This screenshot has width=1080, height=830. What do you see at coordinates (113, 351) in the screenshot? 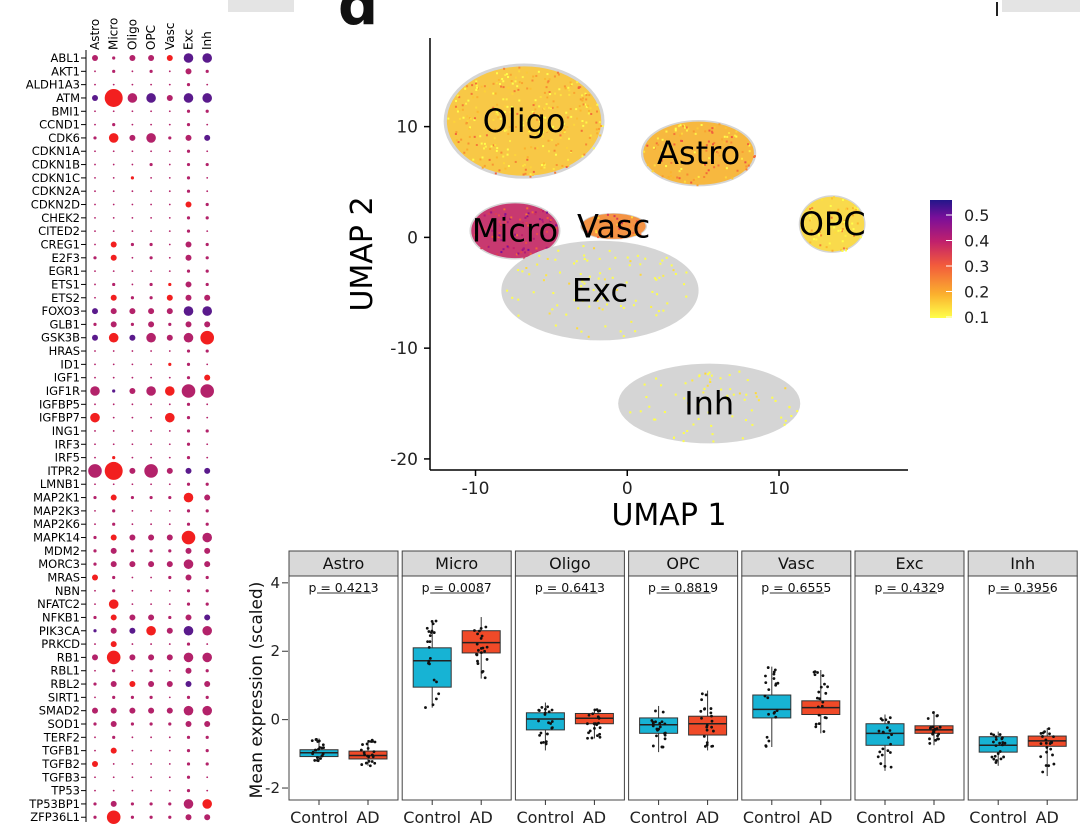
I see `dot-HRAS-Micro` at bounding box center [113, 351].